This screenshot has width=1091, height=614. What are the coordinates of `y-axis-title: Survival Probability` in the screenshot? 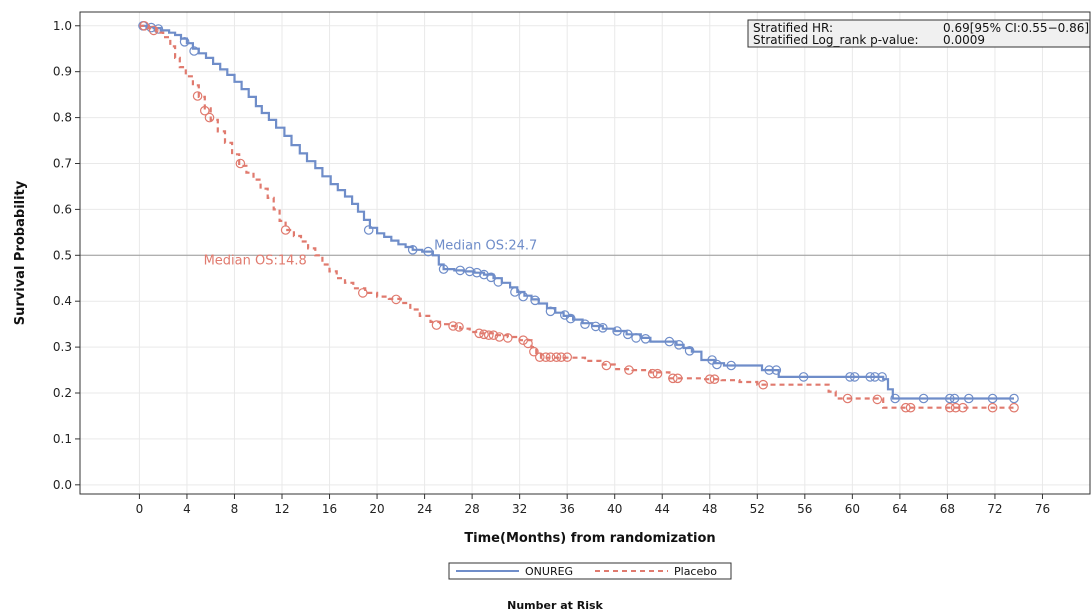 It's located at (20, 252).